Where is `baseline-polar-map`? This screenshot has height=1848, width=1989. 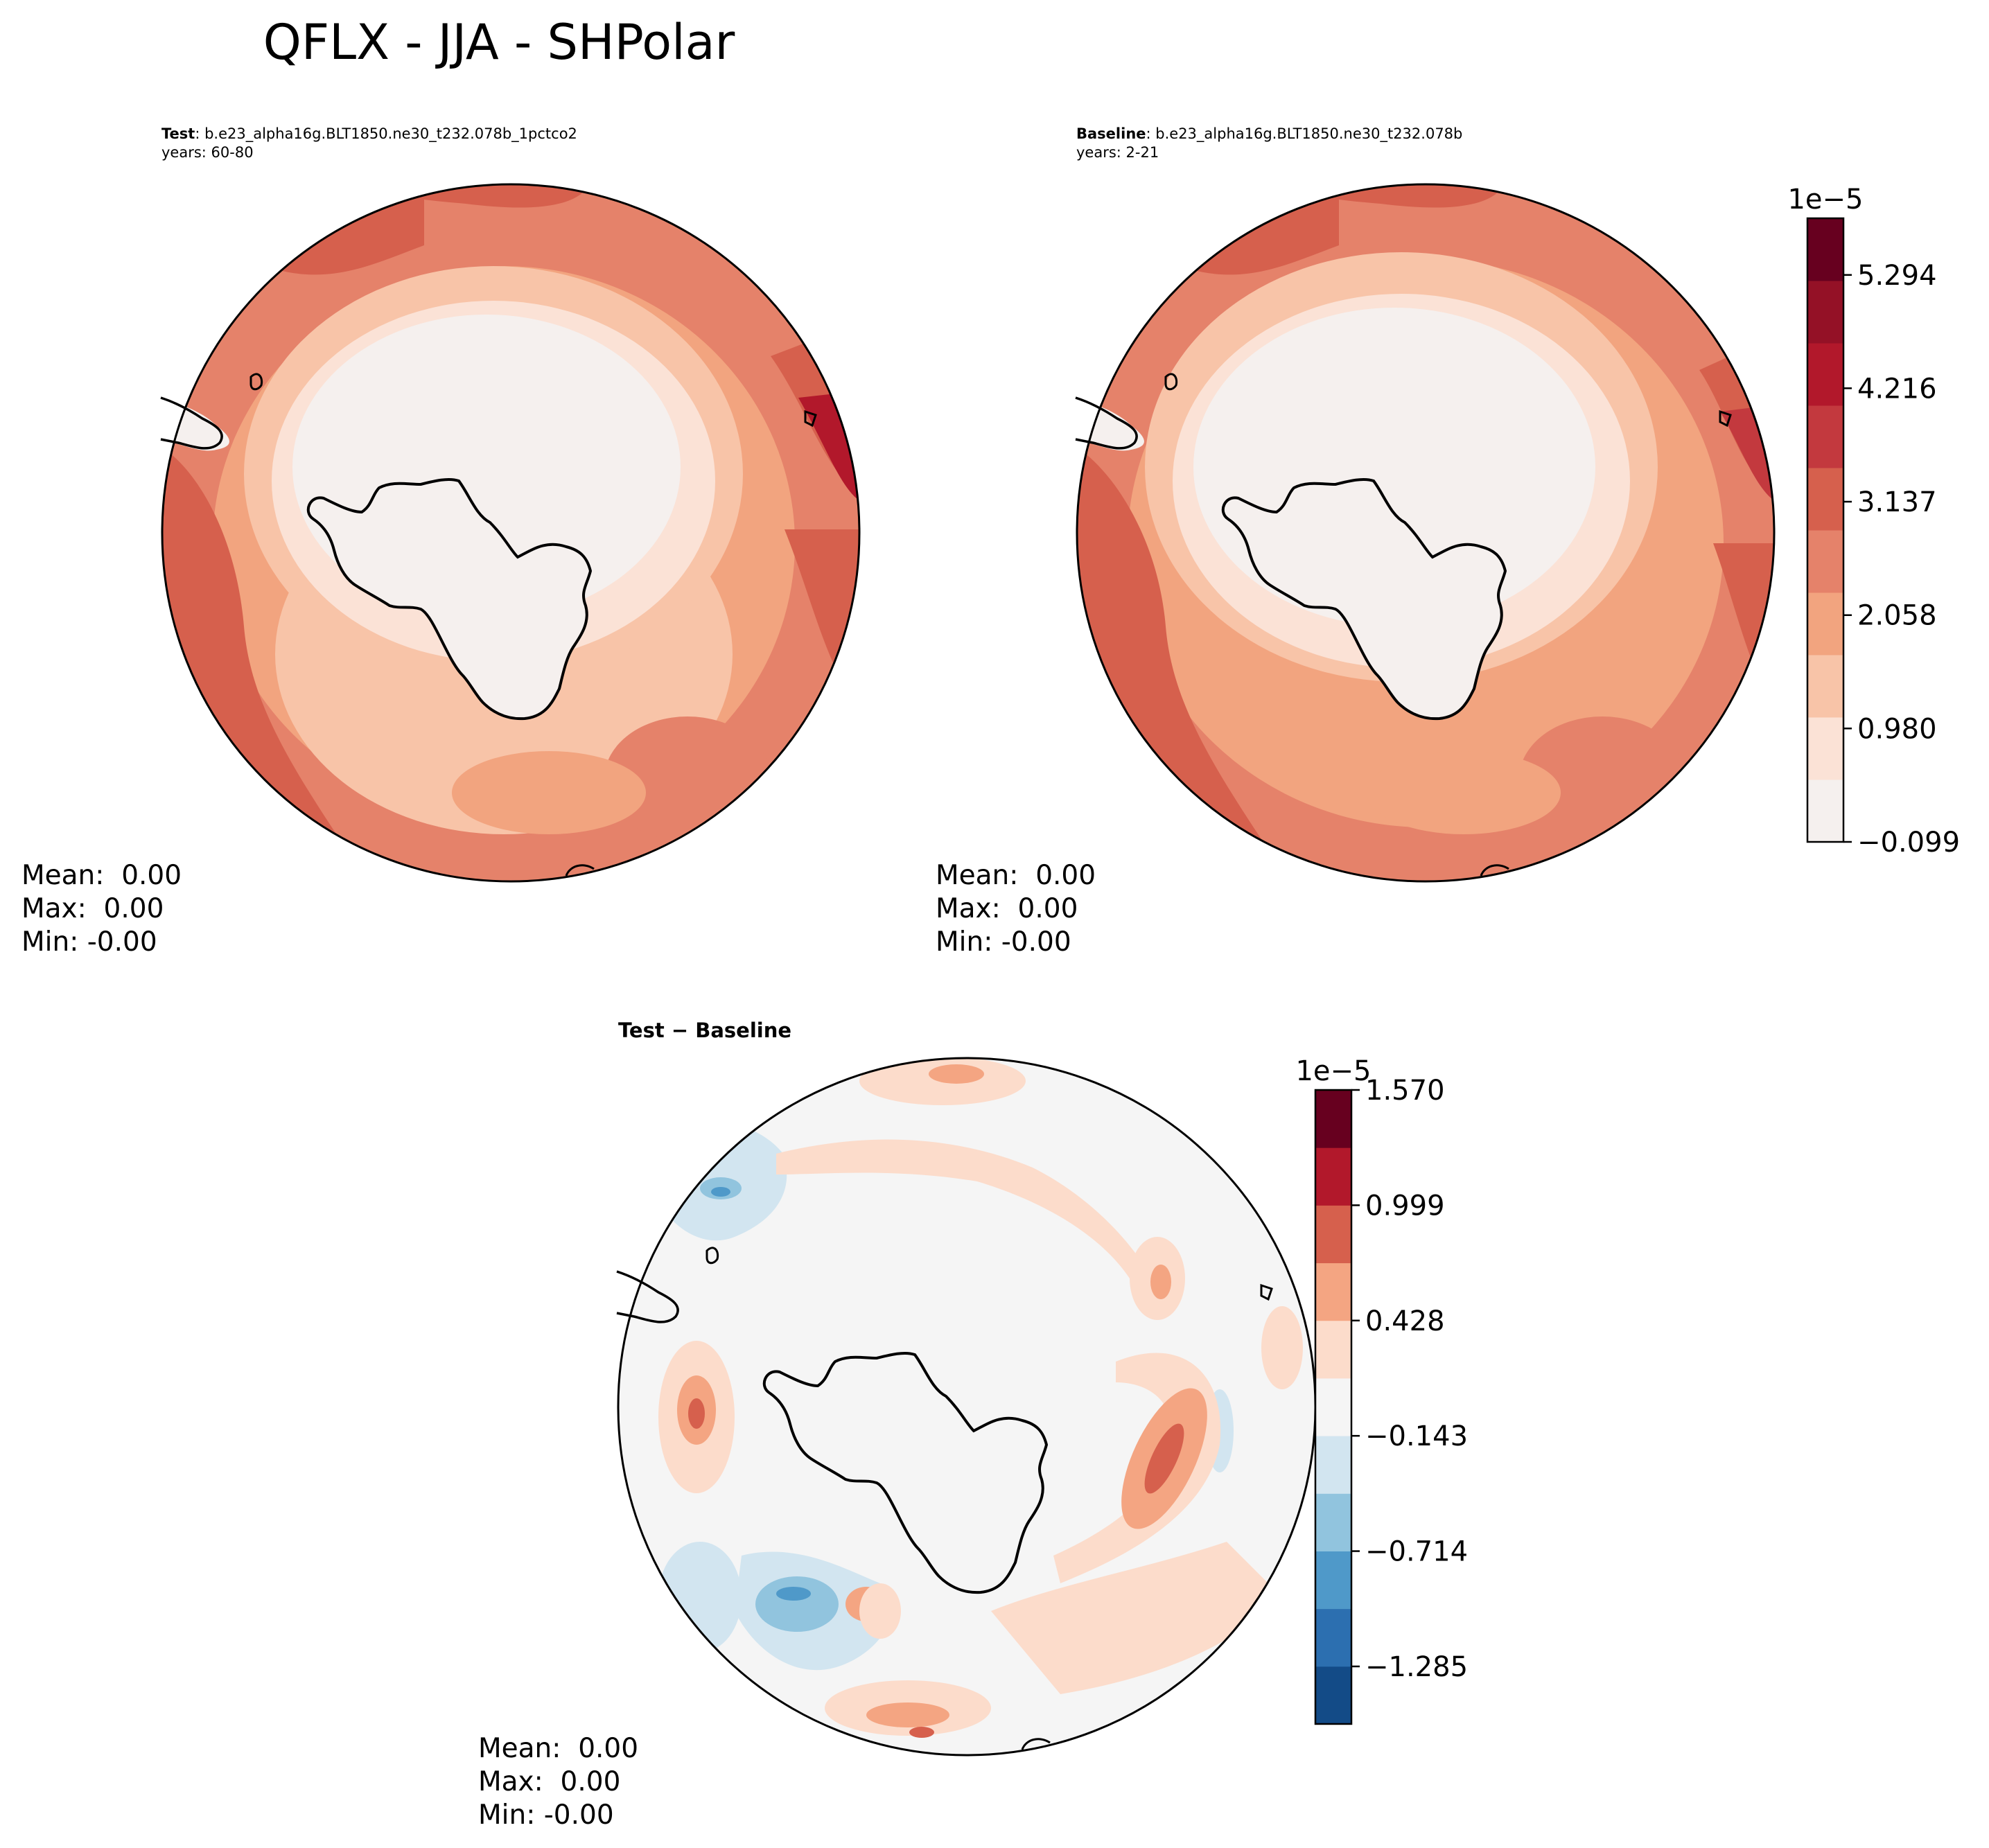
baseline-polar-map is located at coordinates (1425, 533).